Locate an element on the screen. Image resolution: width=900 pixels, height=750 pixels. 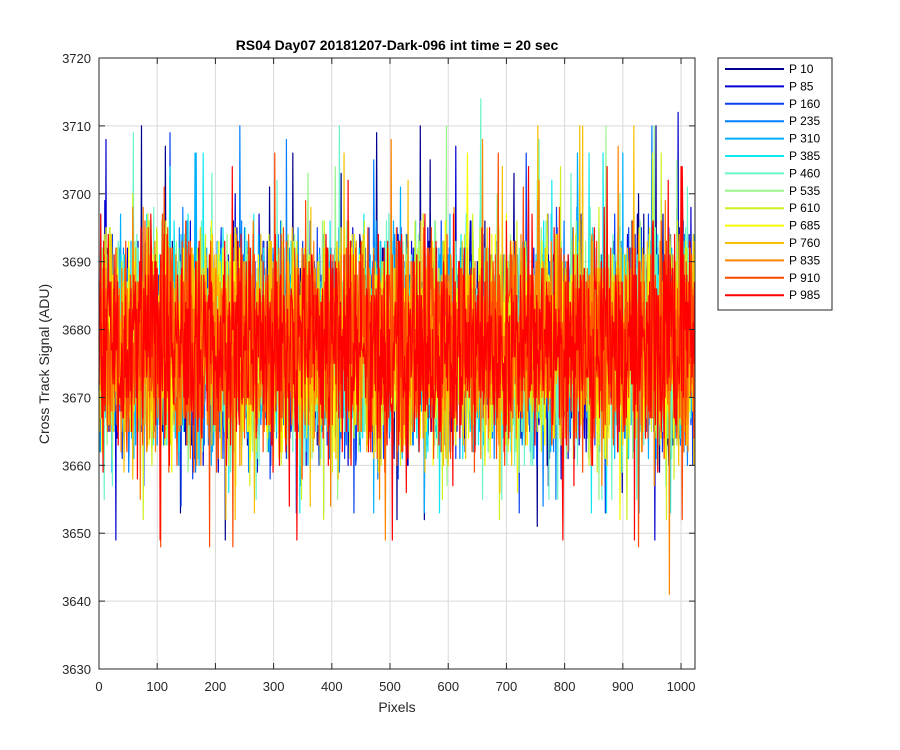
x-tick-label: 800 is located at coordinates (565, 686).